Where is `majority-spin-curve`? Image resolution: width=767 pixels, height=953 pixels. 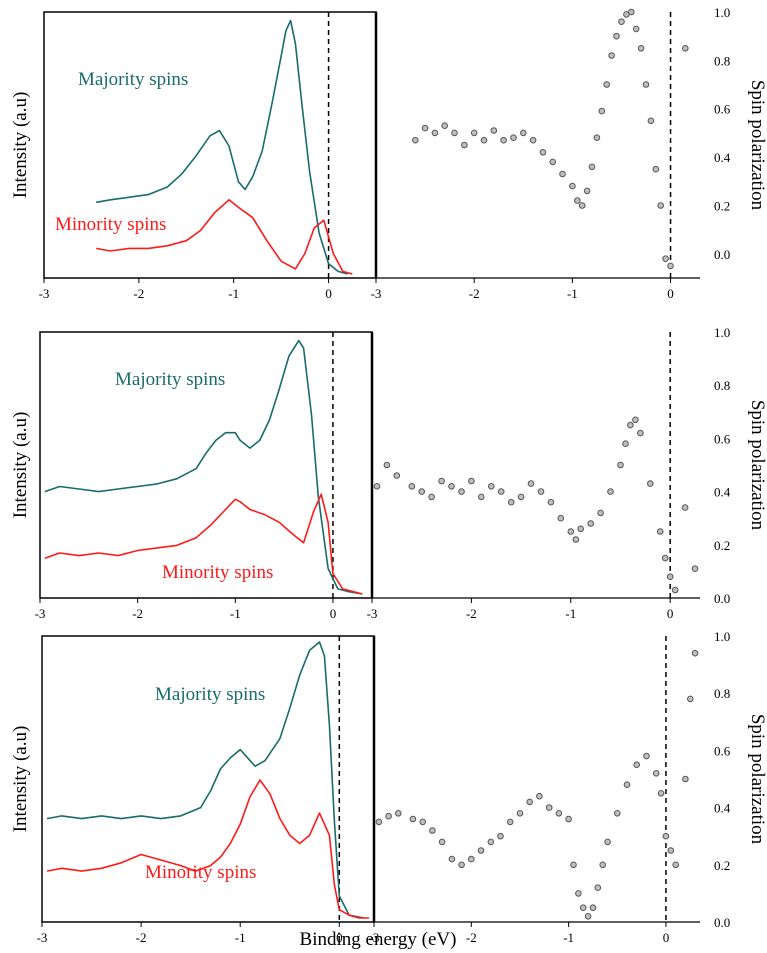
majority-spin-curve is located at coordinates (205, 780).